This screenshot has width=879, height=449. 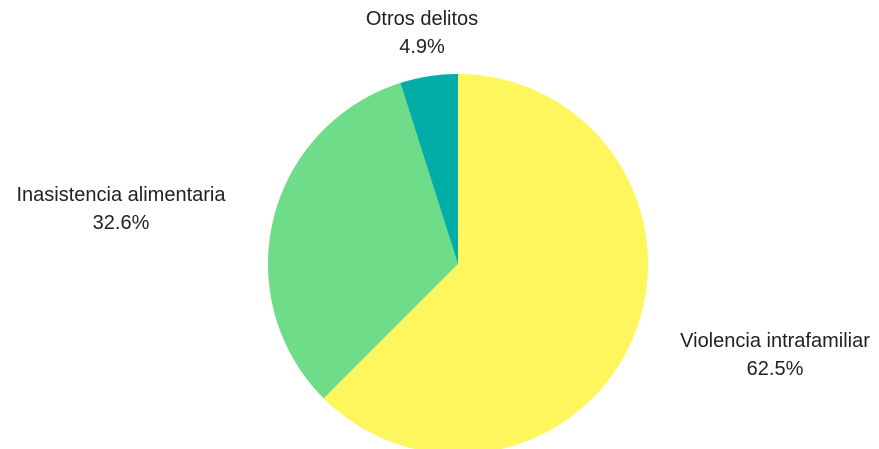 What do you see at coordinates (422, 19) in the screenshot?
I see `slice-label-name: Otros delitos` at bounding box center [422, 19].